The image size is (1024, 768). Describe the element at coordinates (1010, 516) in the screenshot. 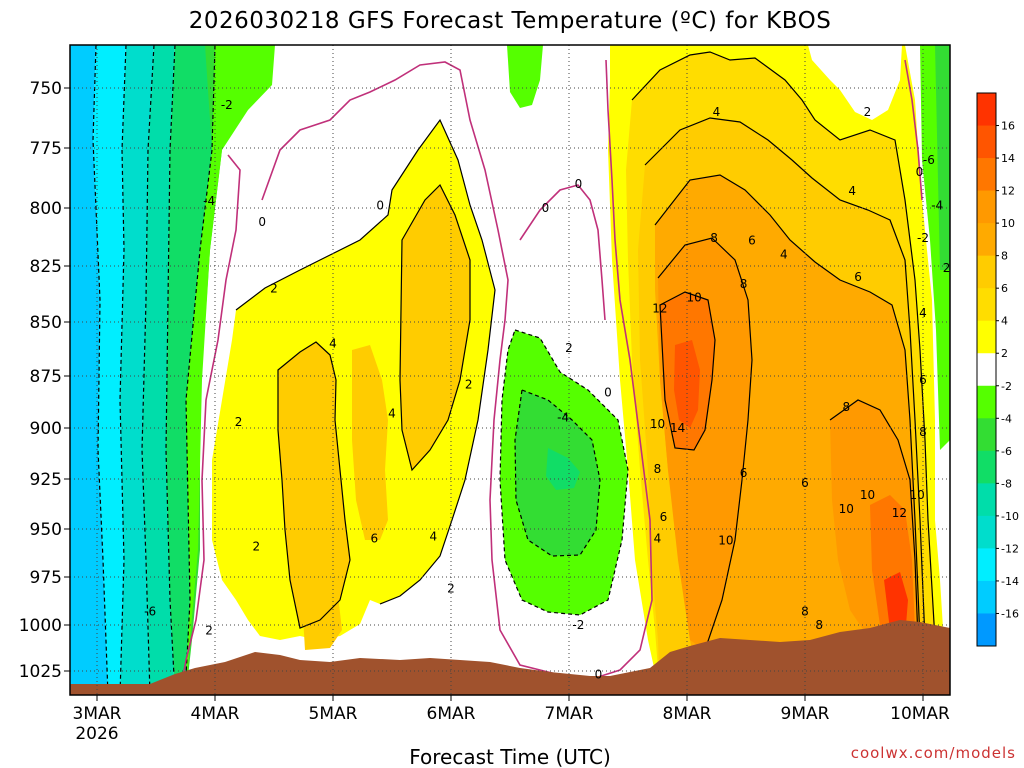

I see `colorbar-tick-label: -10` at that location.